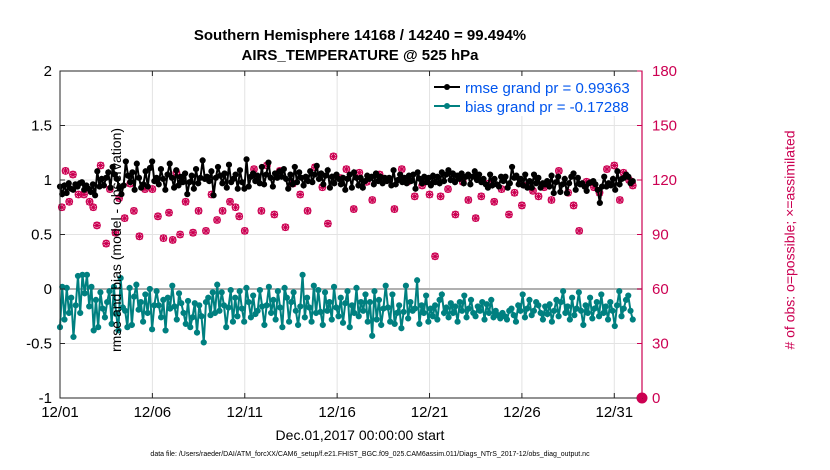 The image size is (830, 470). What do you see at coordinates (656, 398) in the screenshot?
I see `y2-tick-label: 0` at bounding box center [656, 398].